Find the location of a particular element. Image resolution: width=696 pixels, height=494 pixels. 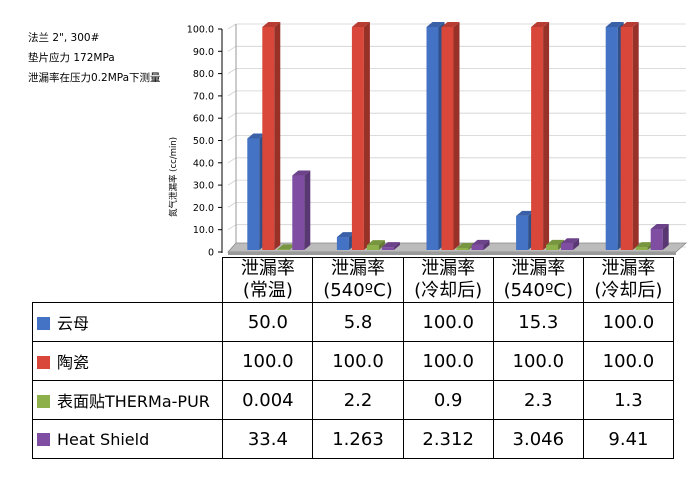

y-axis-label: 氮气泄漏率 (cc/min) is located at coordinates (173, 177).